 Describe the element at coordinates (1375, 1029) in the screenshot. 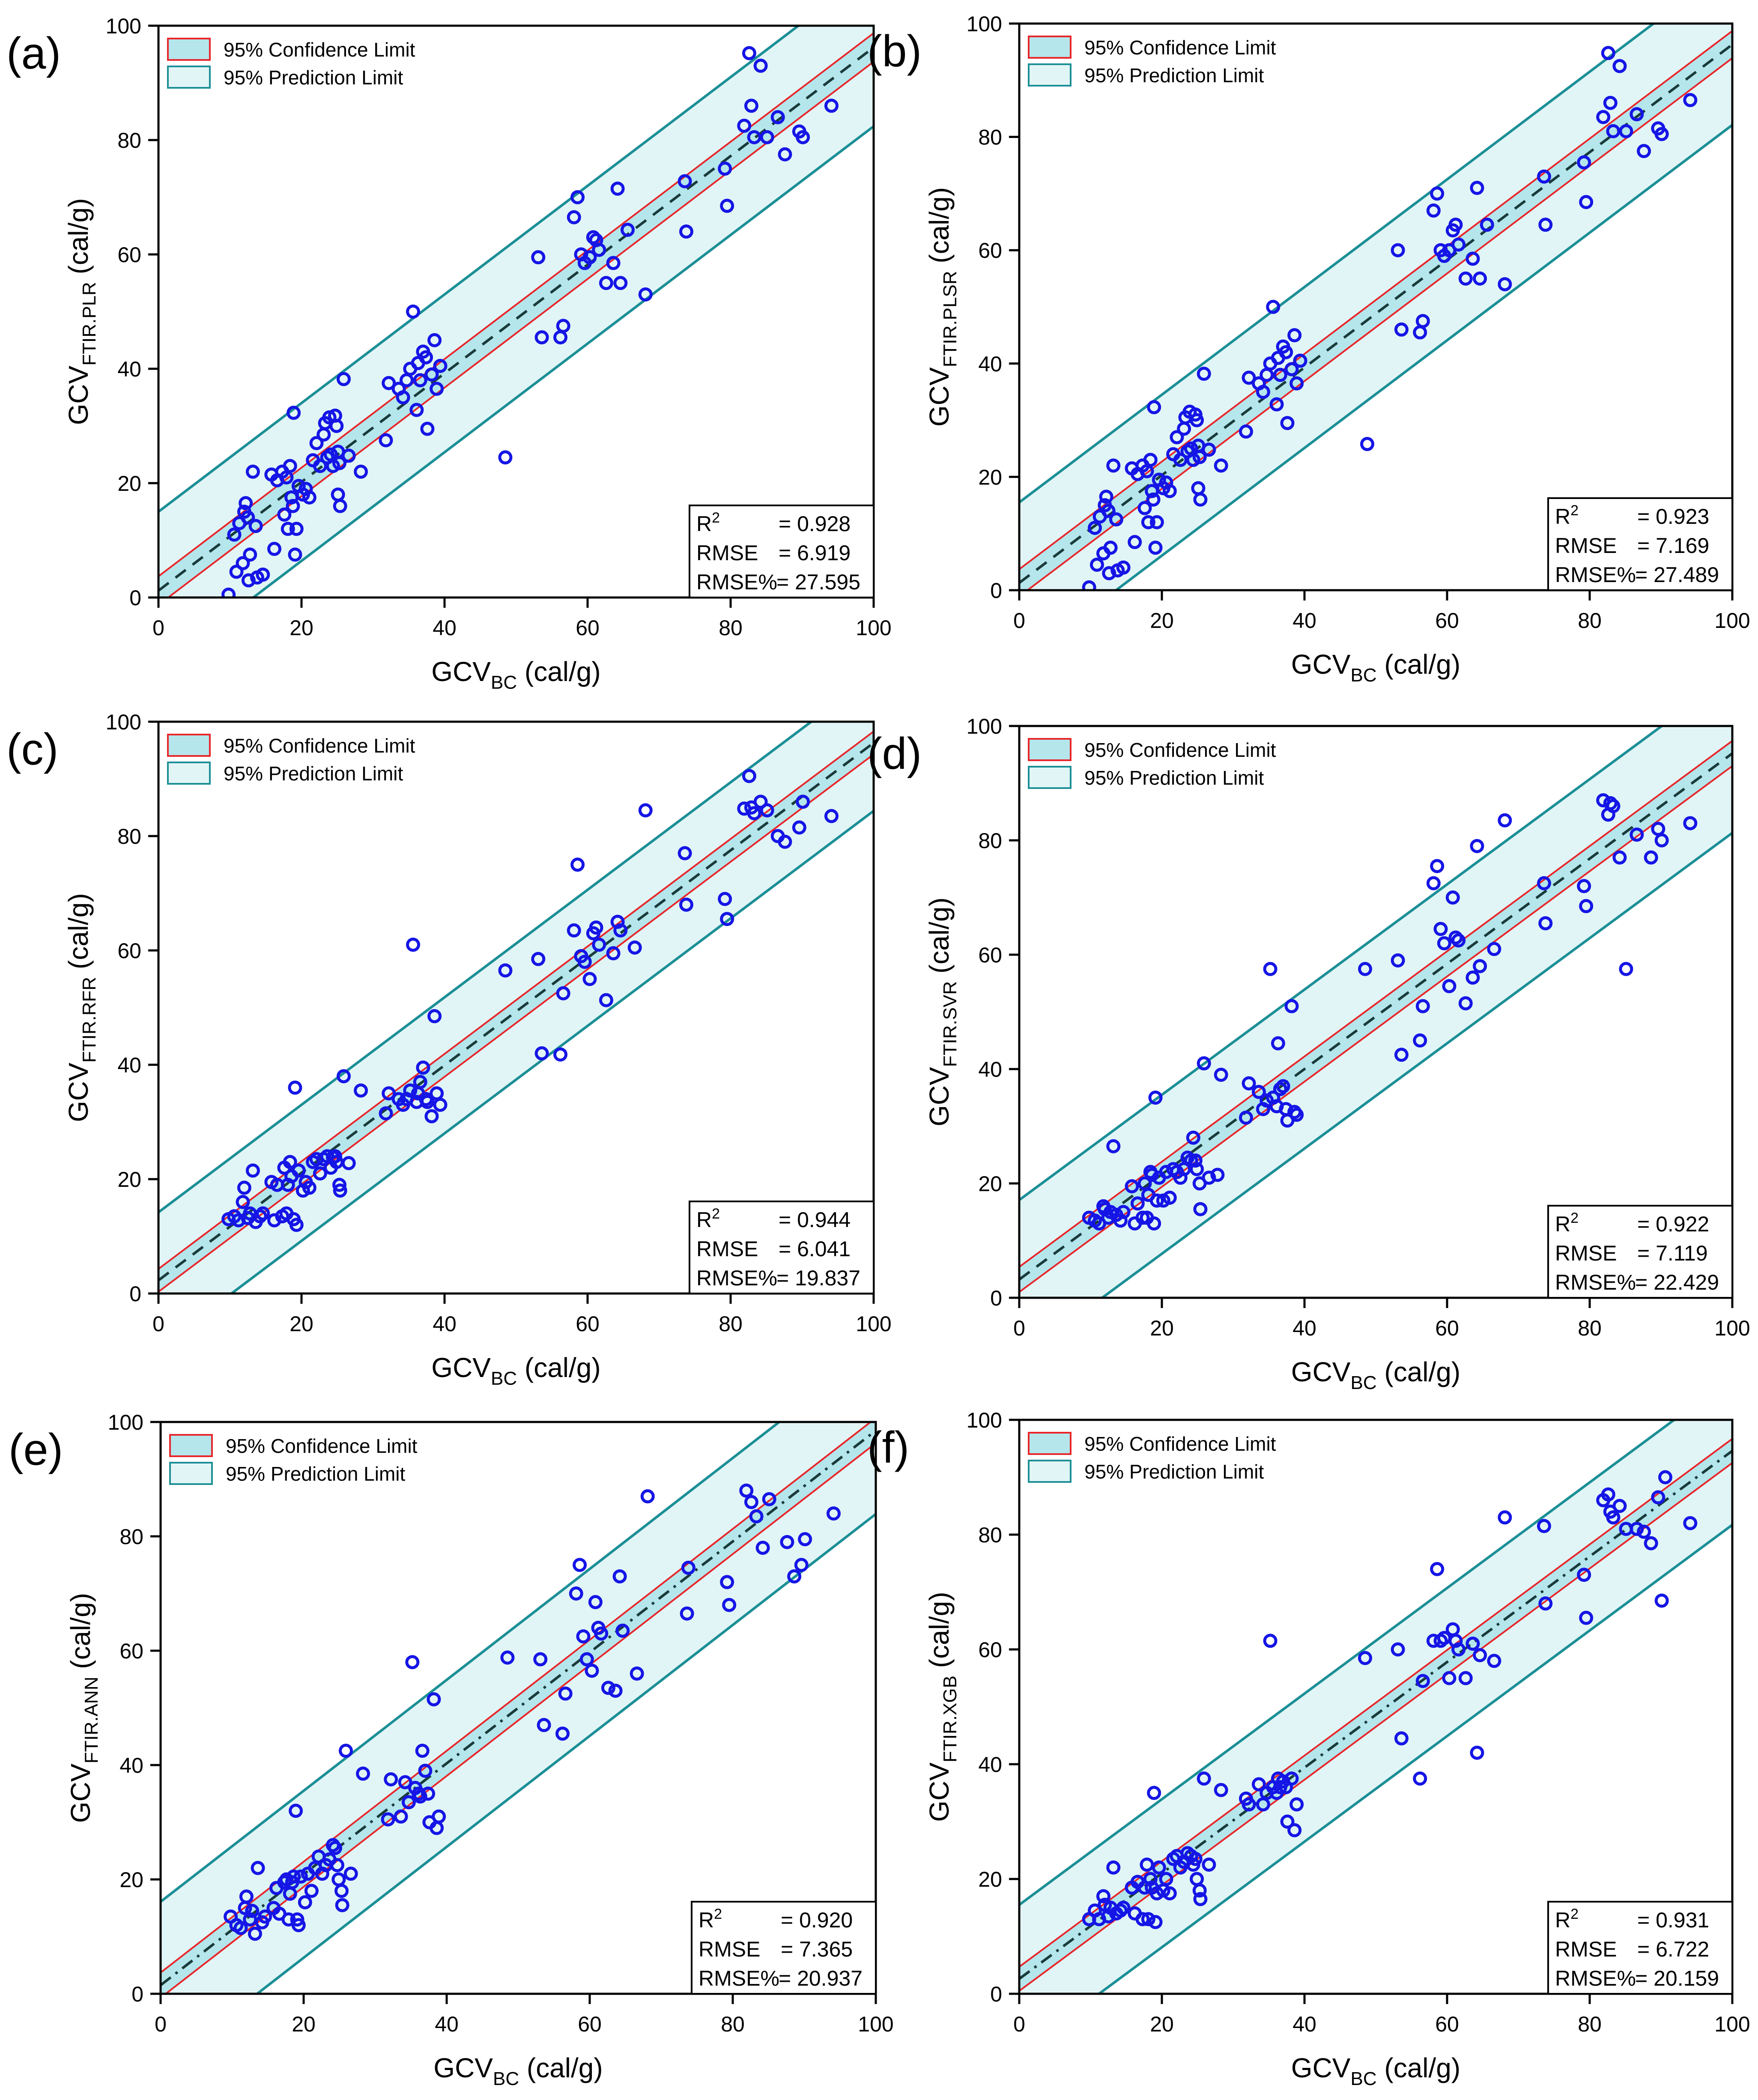

I see `confidence-limit-lower` at that location.